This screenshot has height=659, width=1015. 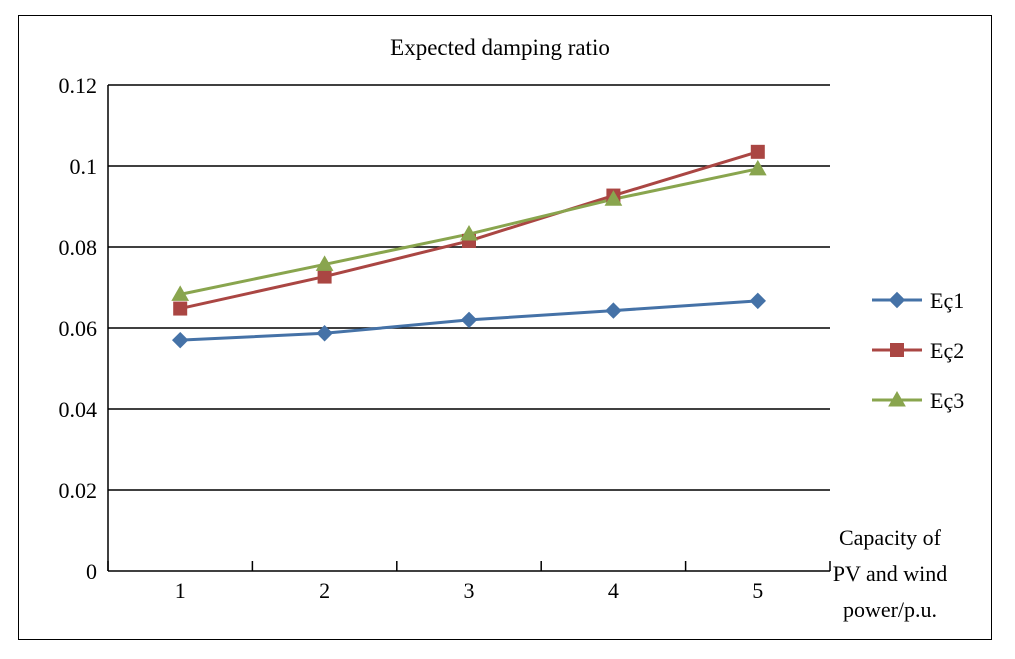 I want to click on y-tick-label: 0.04, so click(x=78, y=409).